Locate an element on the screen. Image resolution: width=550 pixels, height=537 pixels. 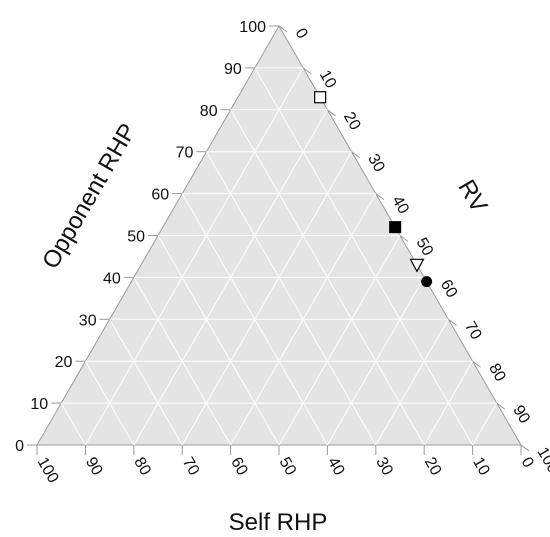
tick-label-opponent-50: 50 is located at coordinates (136, 237).